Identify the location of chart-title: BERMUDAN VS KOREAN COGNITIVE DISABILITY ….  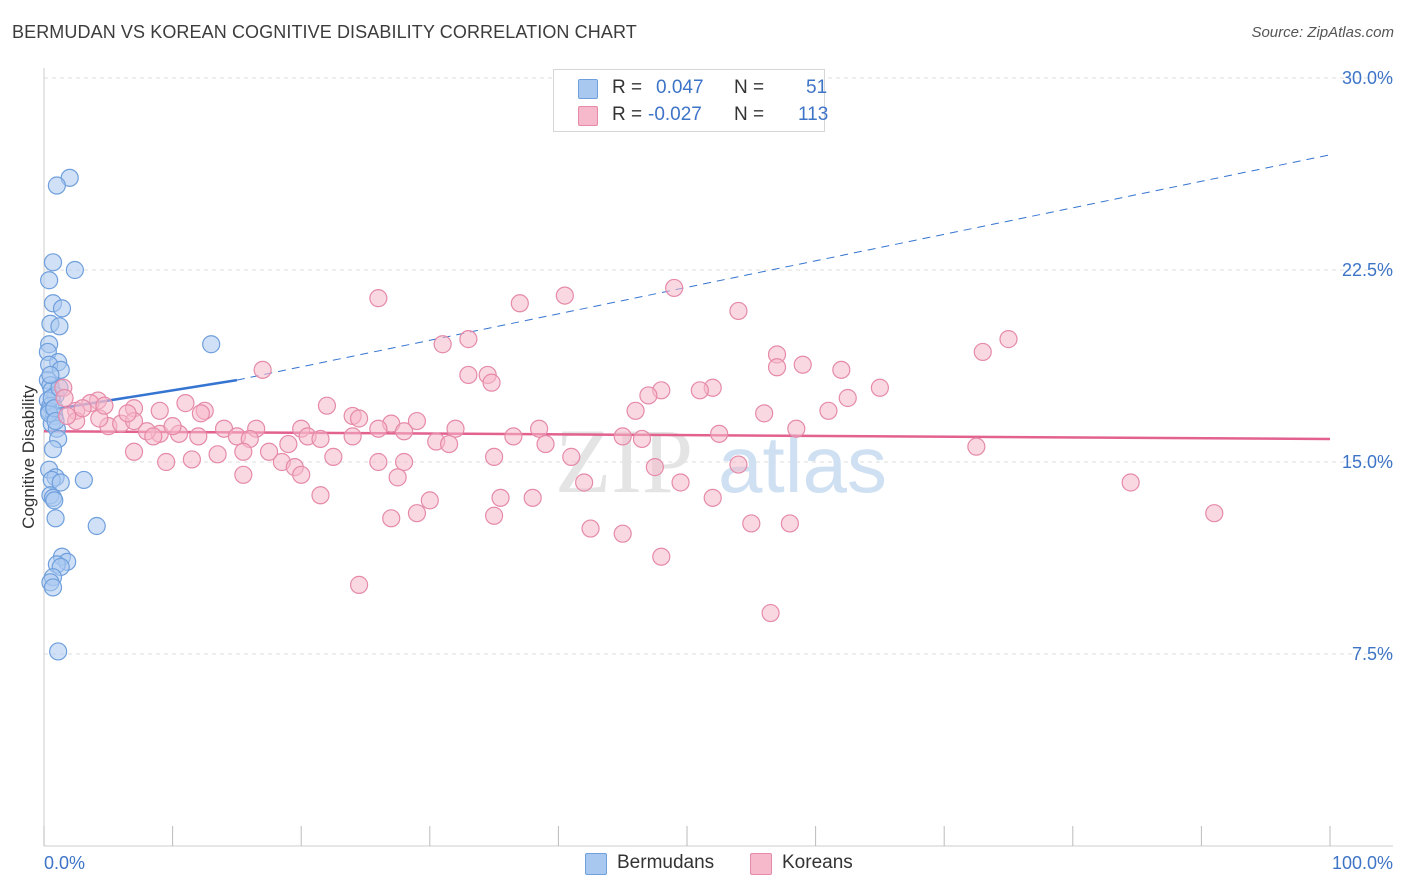
(324, 32).